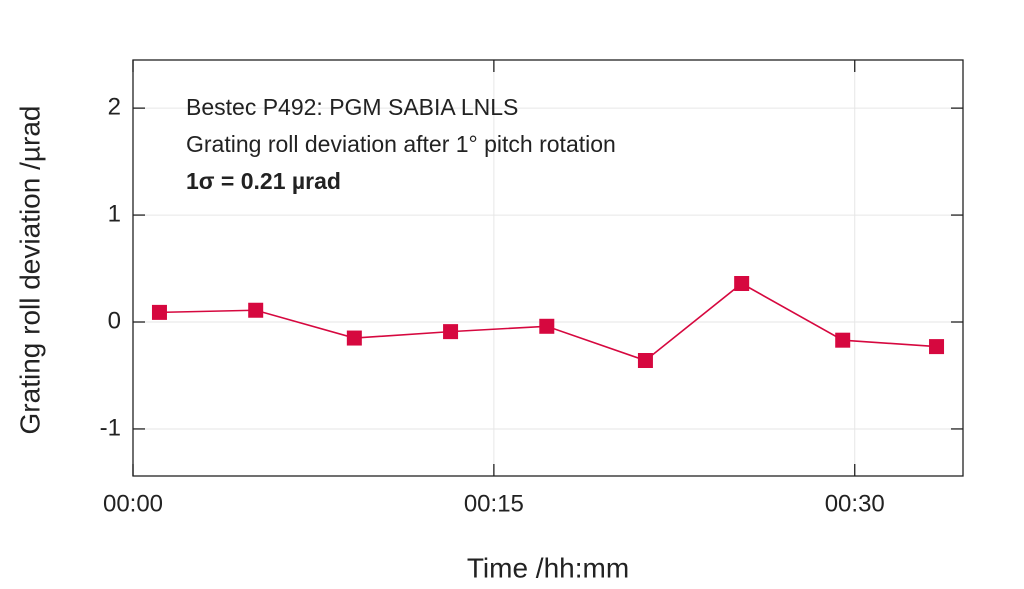  What do you see at coordinates (114, 320) in the screenshot?
I see `y-tick-label: 0` at bounding box center [114, 320].